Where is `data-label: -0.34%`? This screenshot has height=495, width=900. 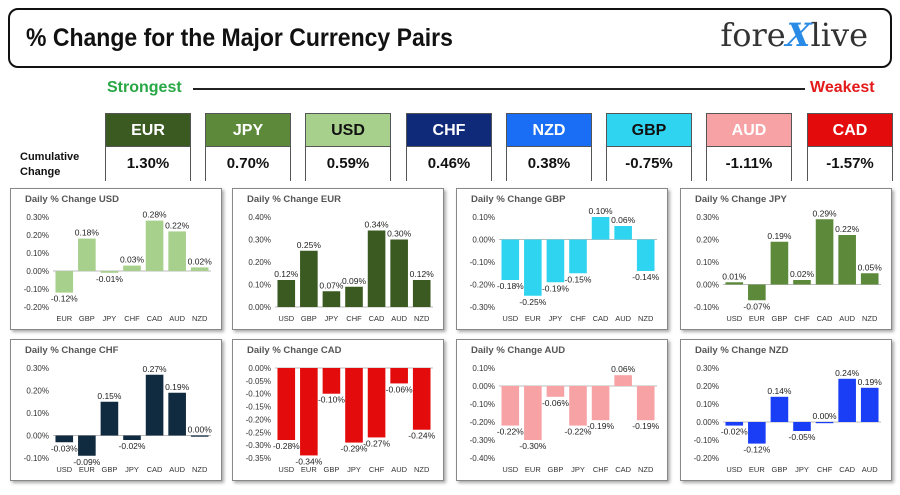 data-label: -0.34% is located at coordinates (308, 461).